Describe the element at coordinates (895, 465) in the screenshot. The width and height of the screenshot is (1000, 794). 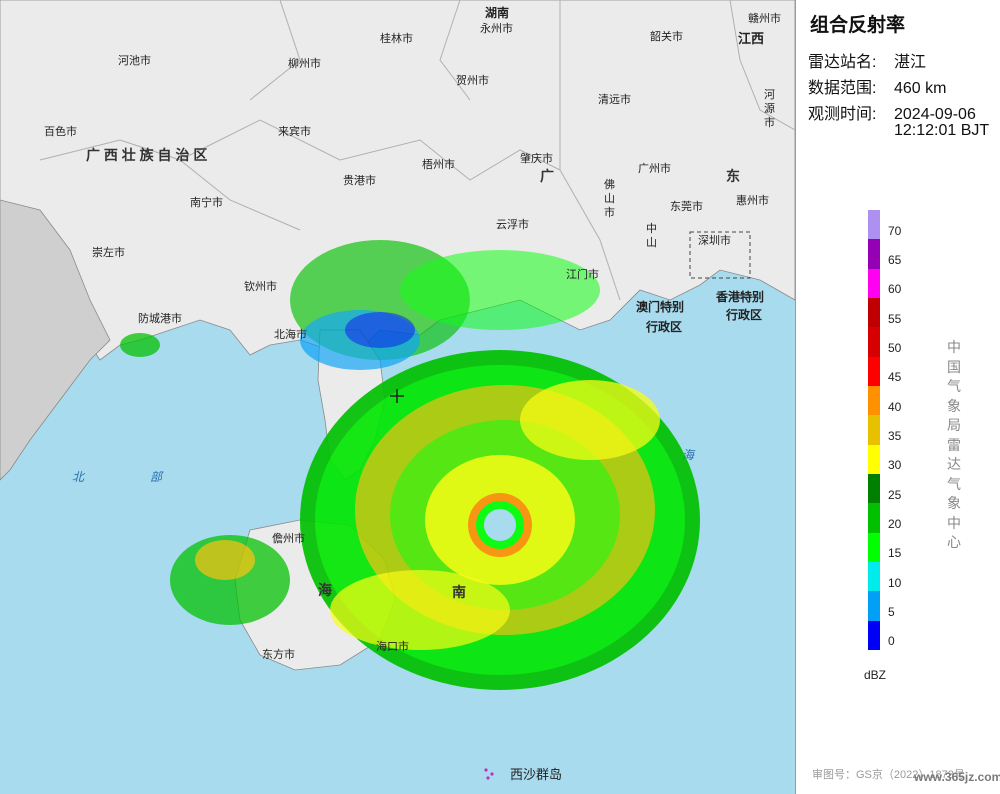
I see `color-scale-tick: 30` at that location.